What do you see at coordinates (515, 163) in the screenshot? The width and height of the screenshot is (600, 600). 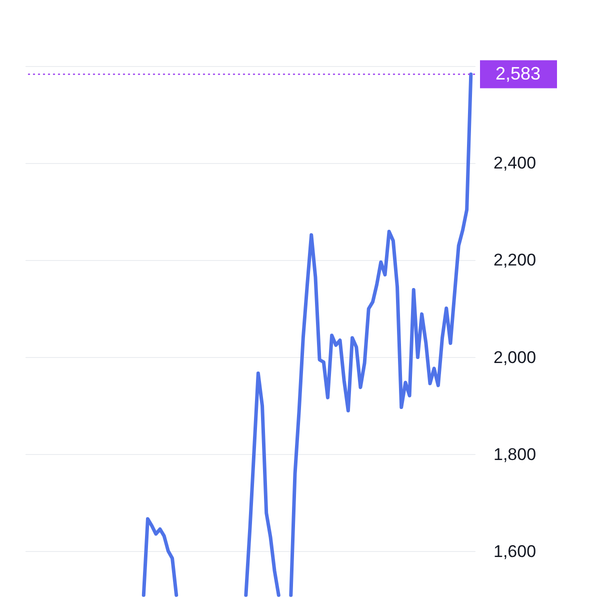 I see `y-tick-label: 2,400` at bounding box center [515, 163].